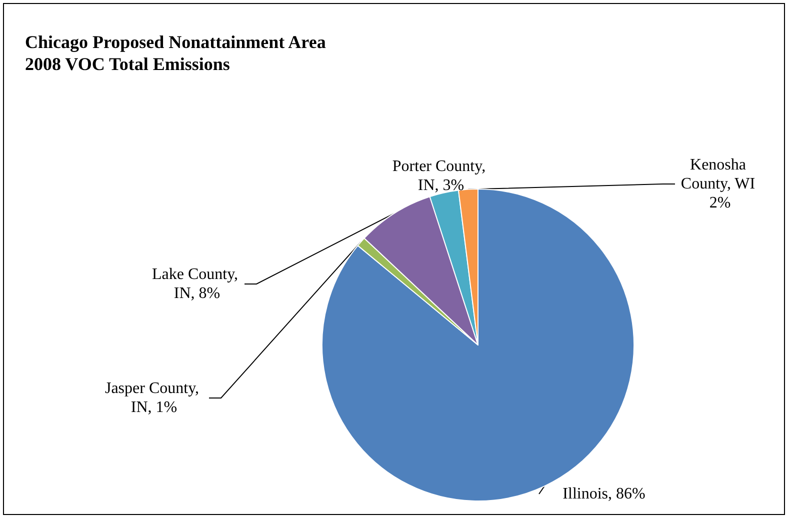 The image size is (790, 520). I want to click on slice-label: Illinois, 86%, so click(604, 494).